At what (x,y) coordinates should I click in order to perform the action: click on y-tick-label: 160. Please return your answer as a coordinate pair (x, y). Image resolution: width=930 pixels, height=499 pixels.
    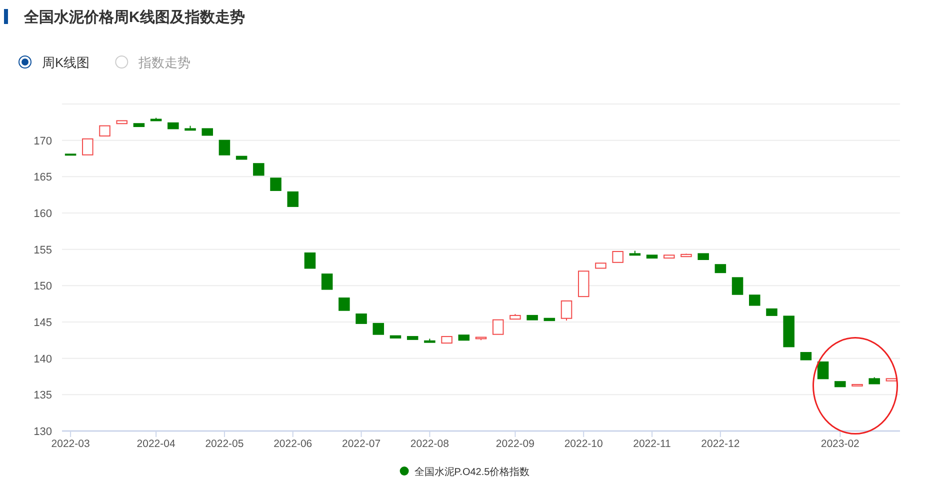
    Looking at the image, I should click on (43, 214).